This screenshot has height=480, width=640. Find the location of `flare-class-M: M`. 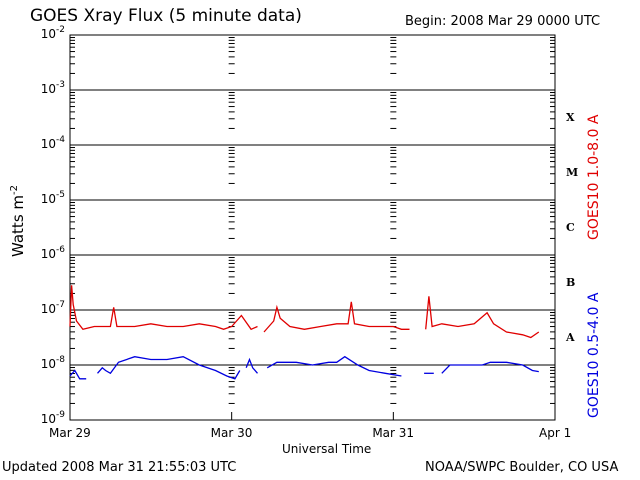

flare-class-M: M is located at coordinates (572, 172).